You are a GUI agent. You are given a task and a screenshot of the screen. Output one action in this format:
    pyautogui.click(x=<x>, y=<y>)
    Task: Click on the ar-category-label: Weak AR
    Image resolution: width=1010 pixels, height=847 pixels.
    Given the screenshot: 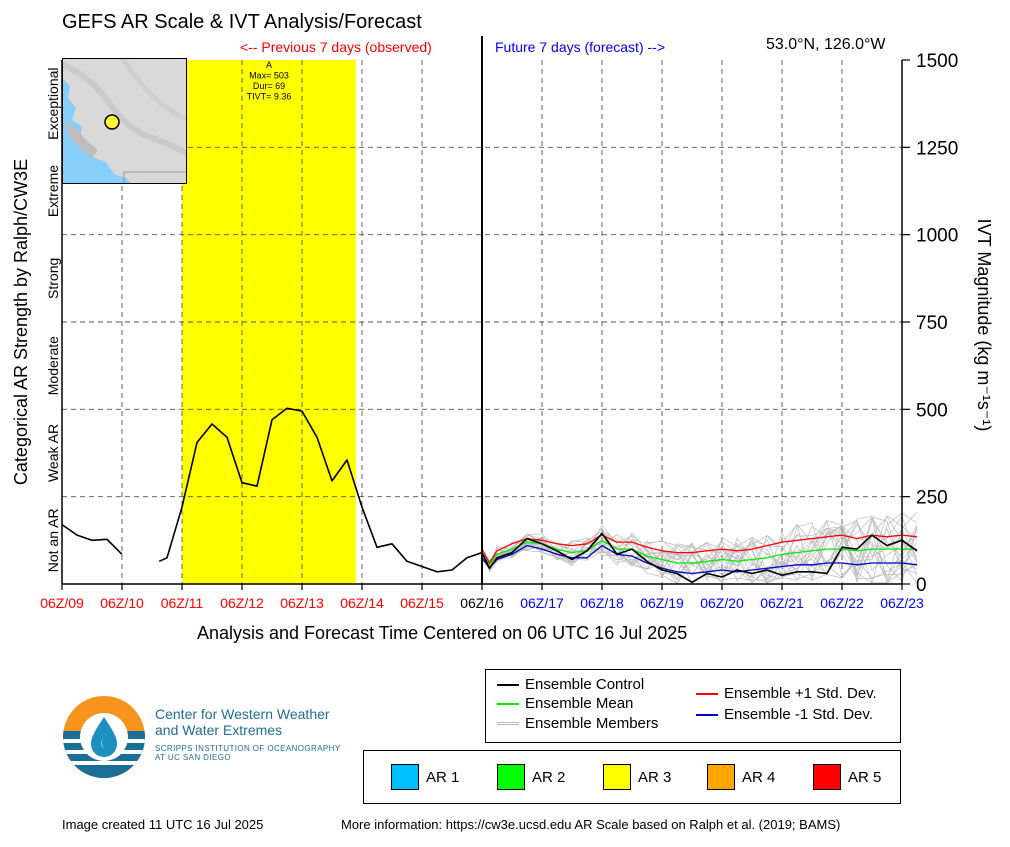 What is the action you would take?
    pyautogui.click(x=53, y=453)
    